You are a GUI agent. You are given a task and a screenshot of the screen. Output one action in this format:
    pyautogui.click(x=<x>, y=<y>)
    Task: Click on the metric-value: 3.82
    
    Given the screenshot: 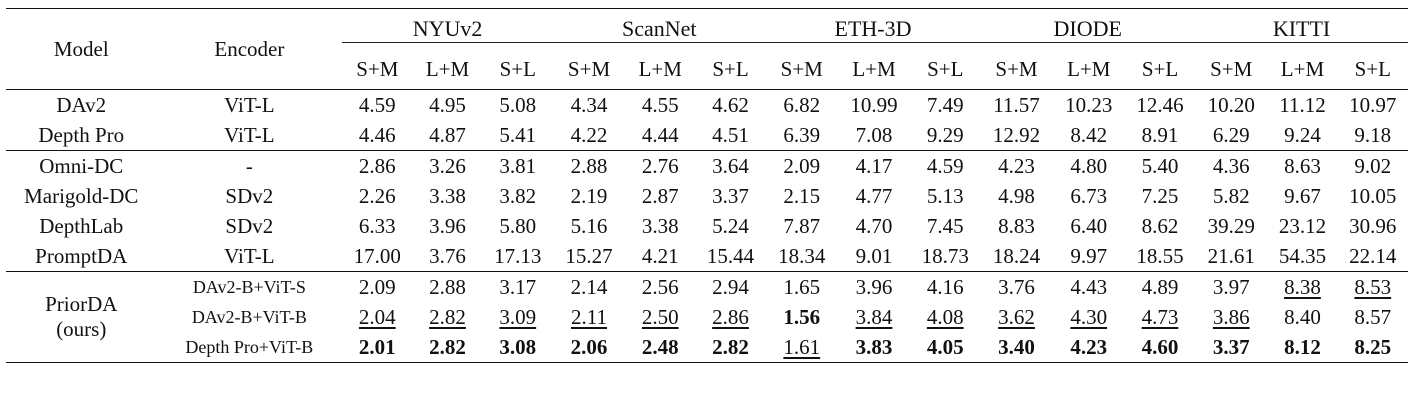 What is the action you would take?
    pyautogui.click(x=518, y=195)
    